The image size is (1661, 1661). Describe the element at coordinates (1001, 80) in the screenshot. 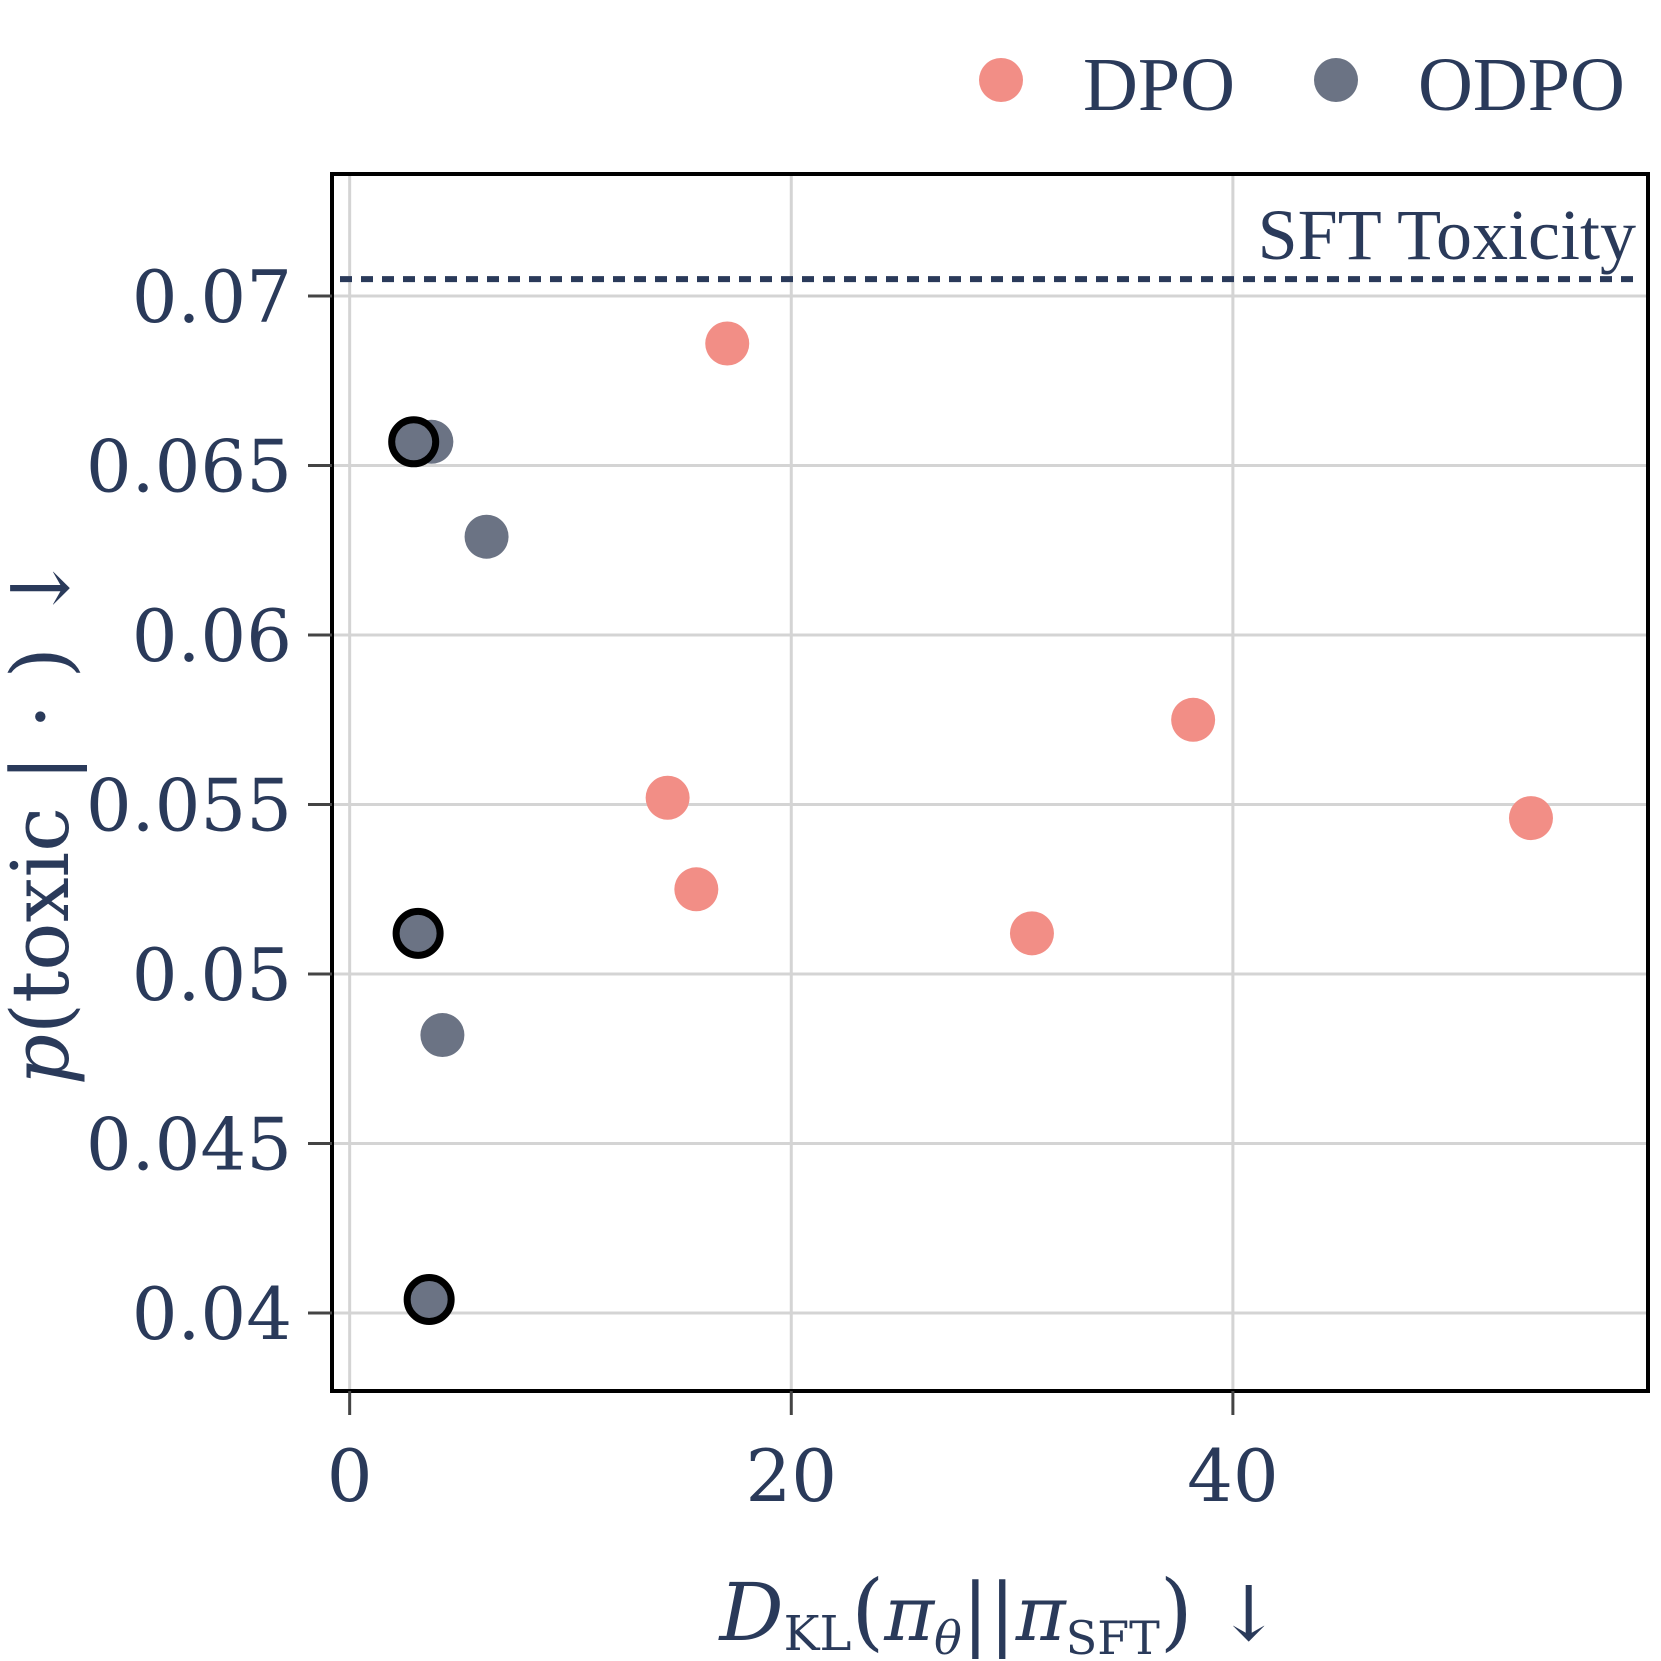

I see `legend-dpo-marker` at that location.